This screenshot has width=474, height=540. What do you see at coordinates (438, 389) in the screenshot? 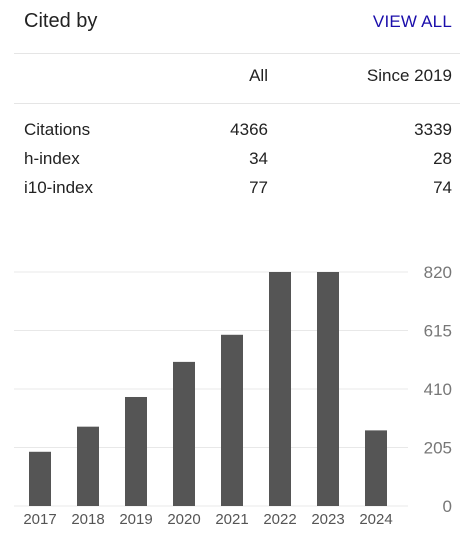
I see `y-tick-label: 410` at bounding box center [438, 389].